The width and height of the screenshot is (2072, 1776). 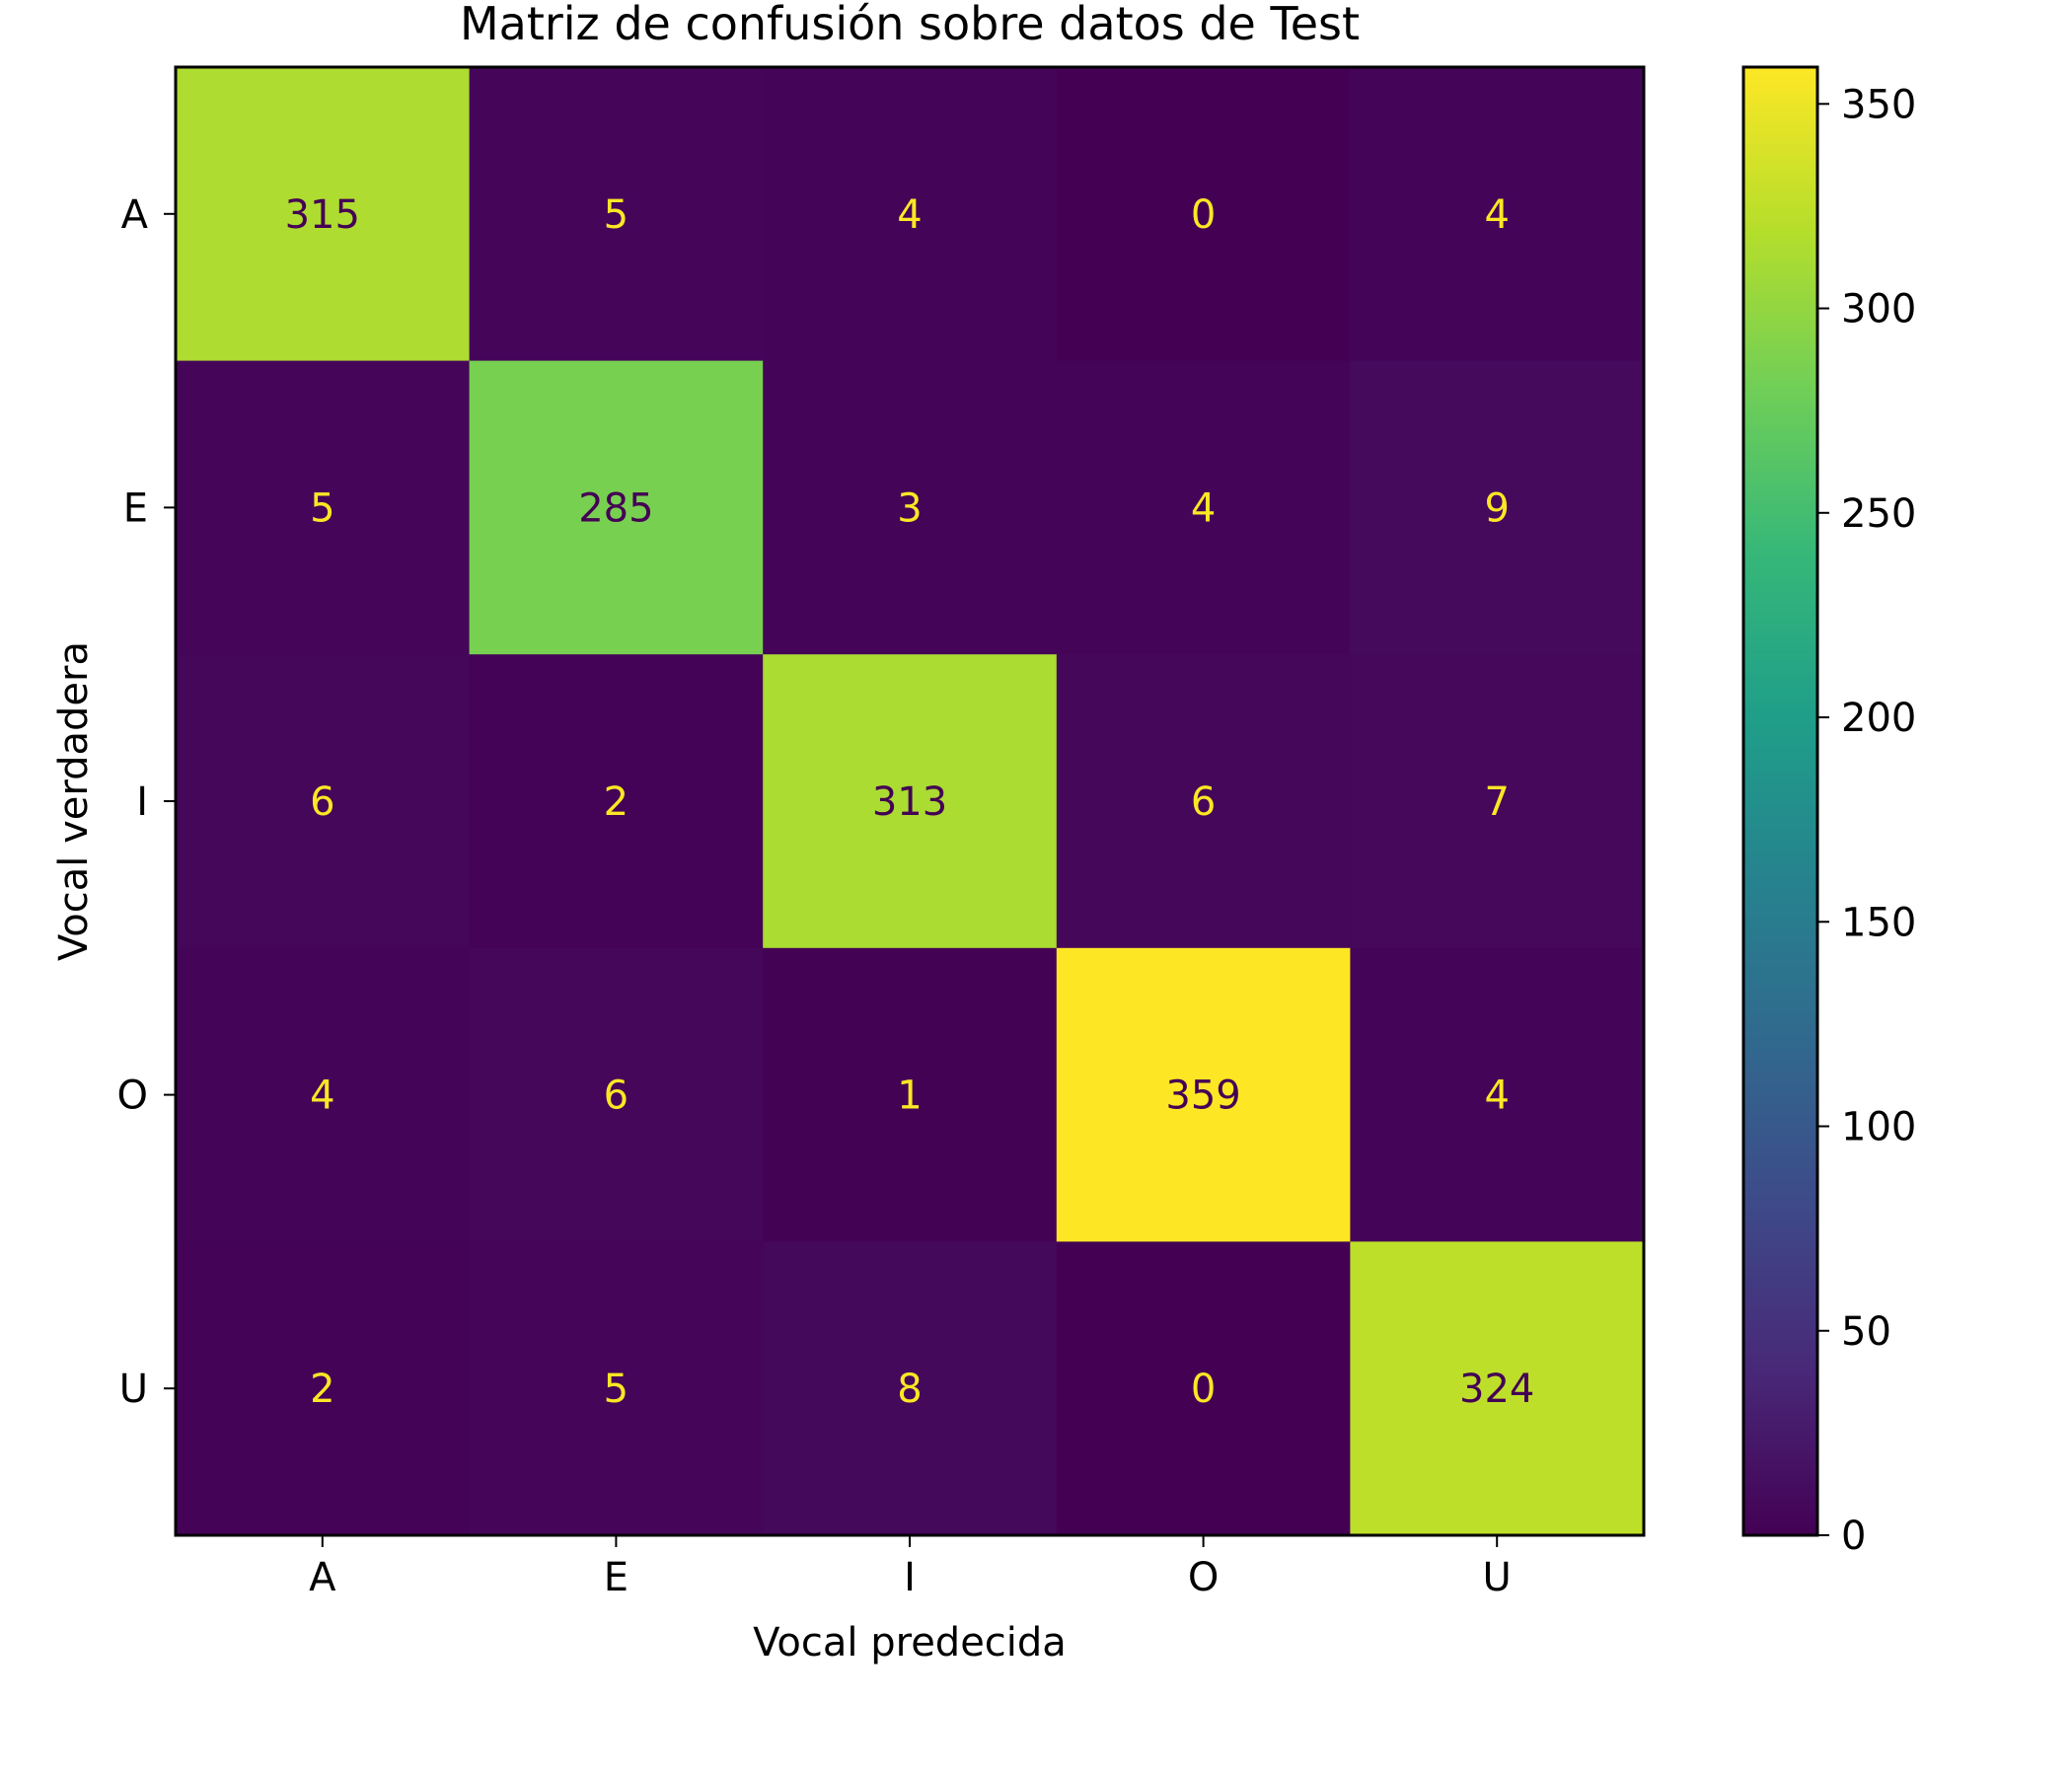 I want to click on colorbar-tick-label: 50, so click(x=1866, y=1332).